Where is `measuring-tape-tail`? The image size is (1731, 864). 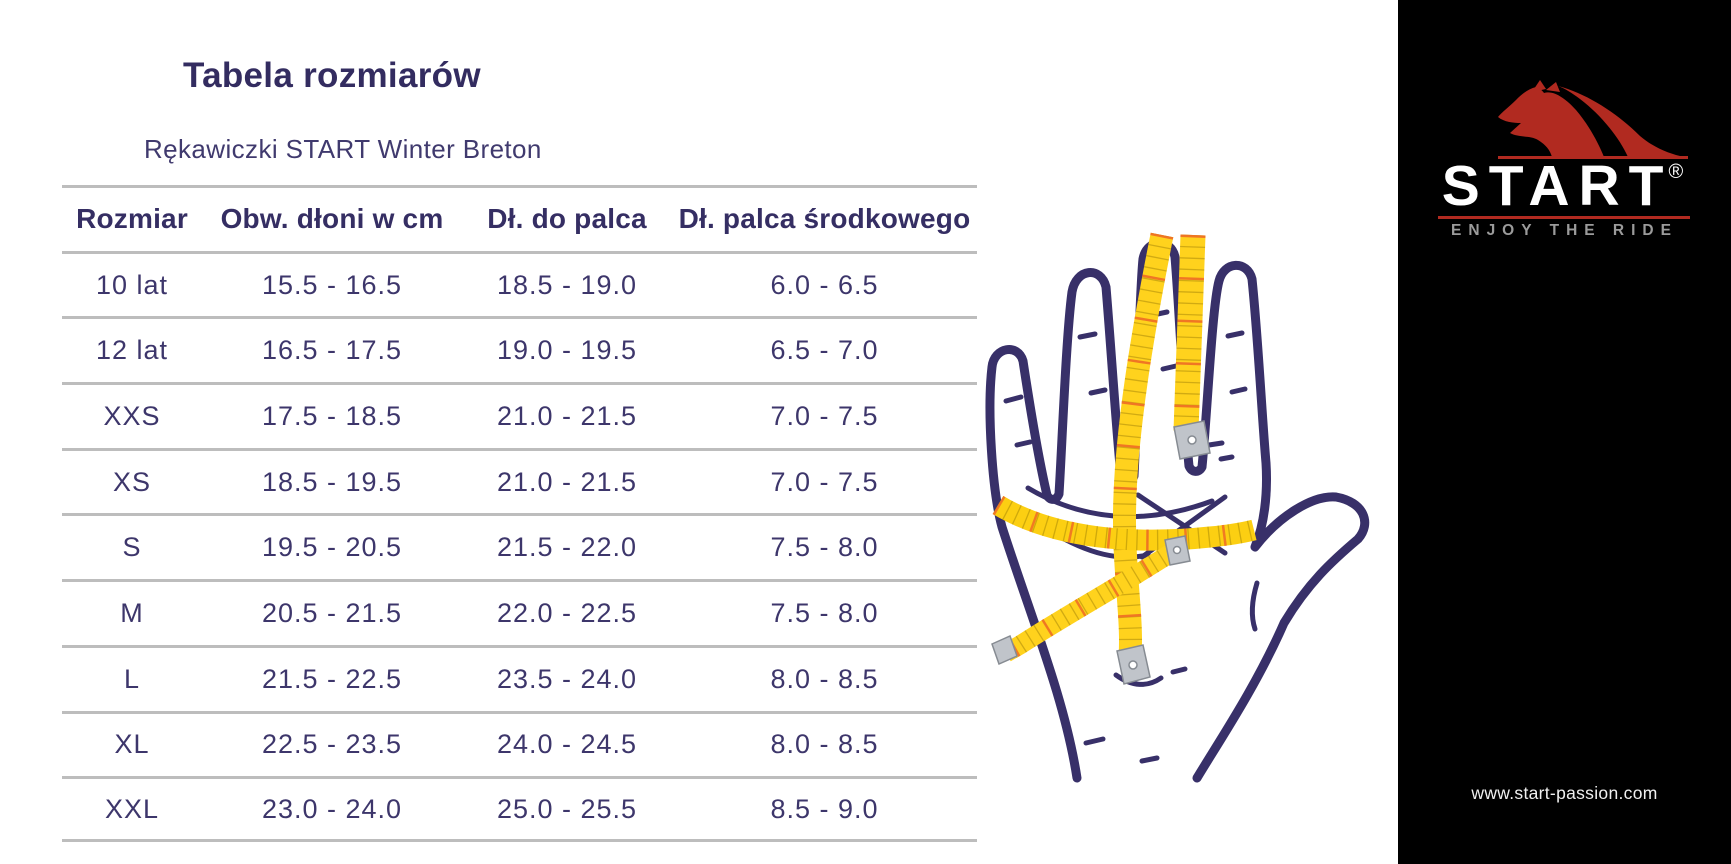 measuring-tape-tail is located at coordinates (1091, 600).